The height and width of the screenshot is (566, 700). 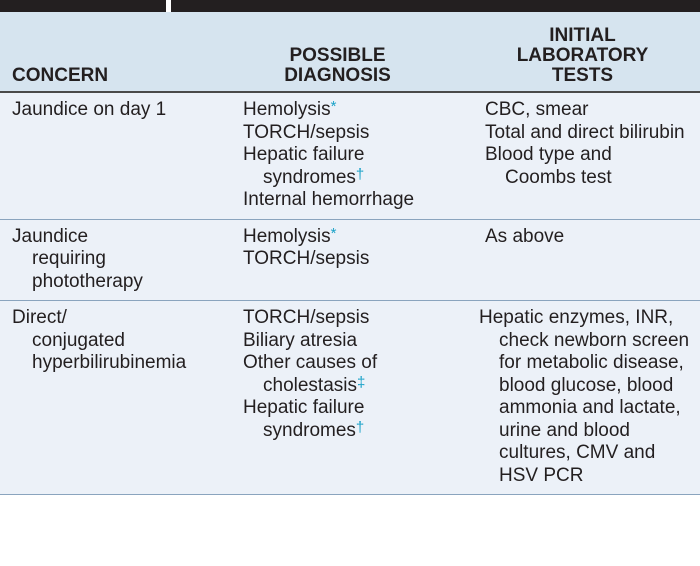 What do you see at coordinates (83, 6) in the screenshot?
I see `top-rule-left` at bounding box center [83, 6].